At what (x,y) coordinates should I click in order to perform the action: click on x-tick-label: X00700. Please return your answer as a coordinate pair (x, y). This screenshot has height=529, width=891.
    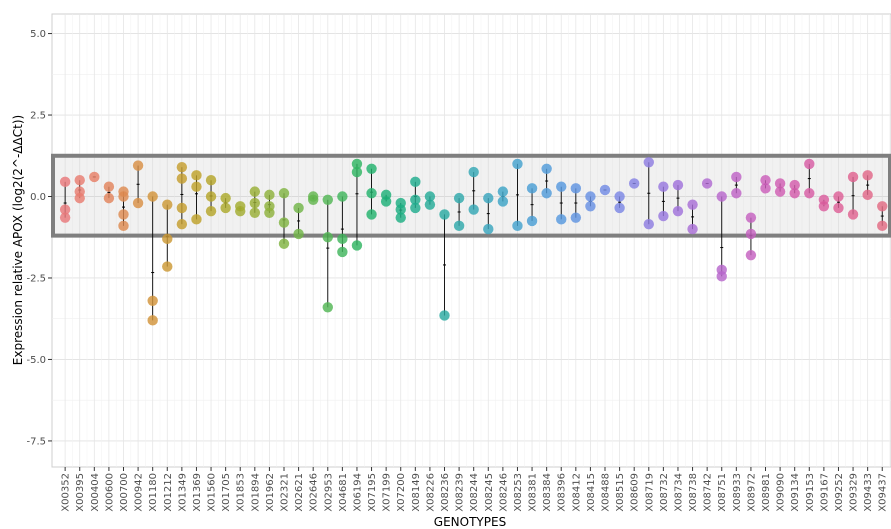
    Looking at the image, I should click on (124, 492).